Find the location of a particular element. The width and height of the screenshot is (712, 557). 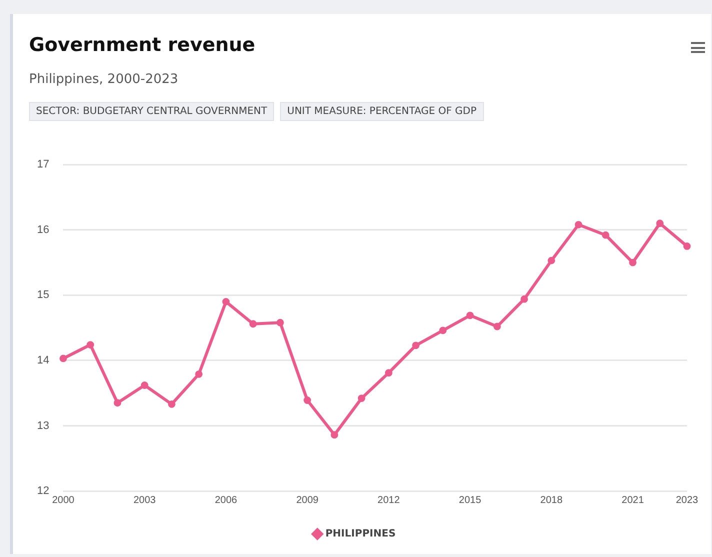

text: UNIT MEASURE: PERCENTAGE OF GDP is located at coordinates (382, 111).